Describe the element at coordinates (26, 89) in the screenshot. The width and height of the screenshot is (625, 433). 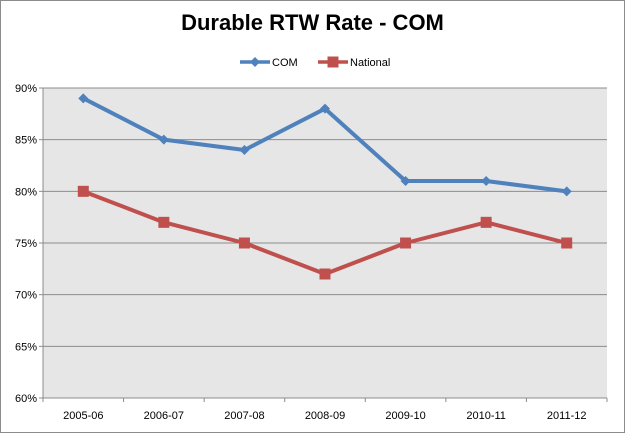
I see `y-tick-label: 90%` at that location.